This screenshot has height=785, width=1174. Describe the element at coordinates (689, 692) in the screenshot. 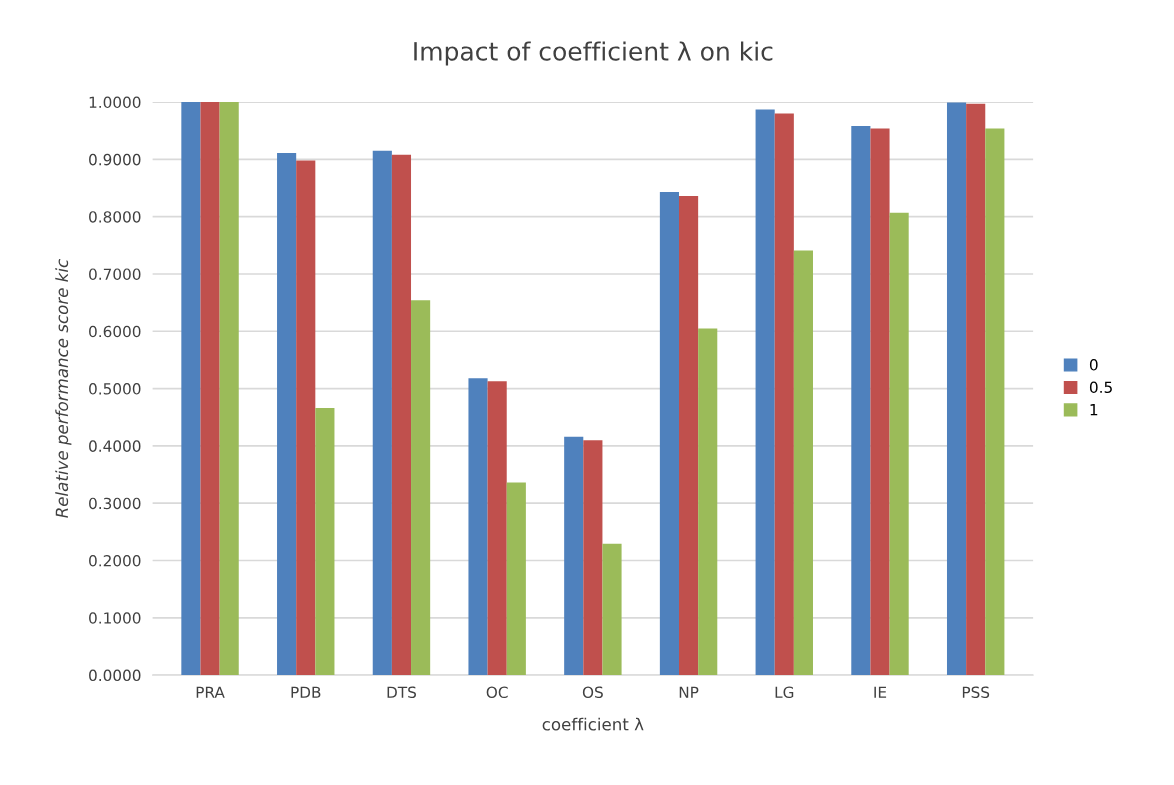

I see `x-tick-label: NP` at that location.